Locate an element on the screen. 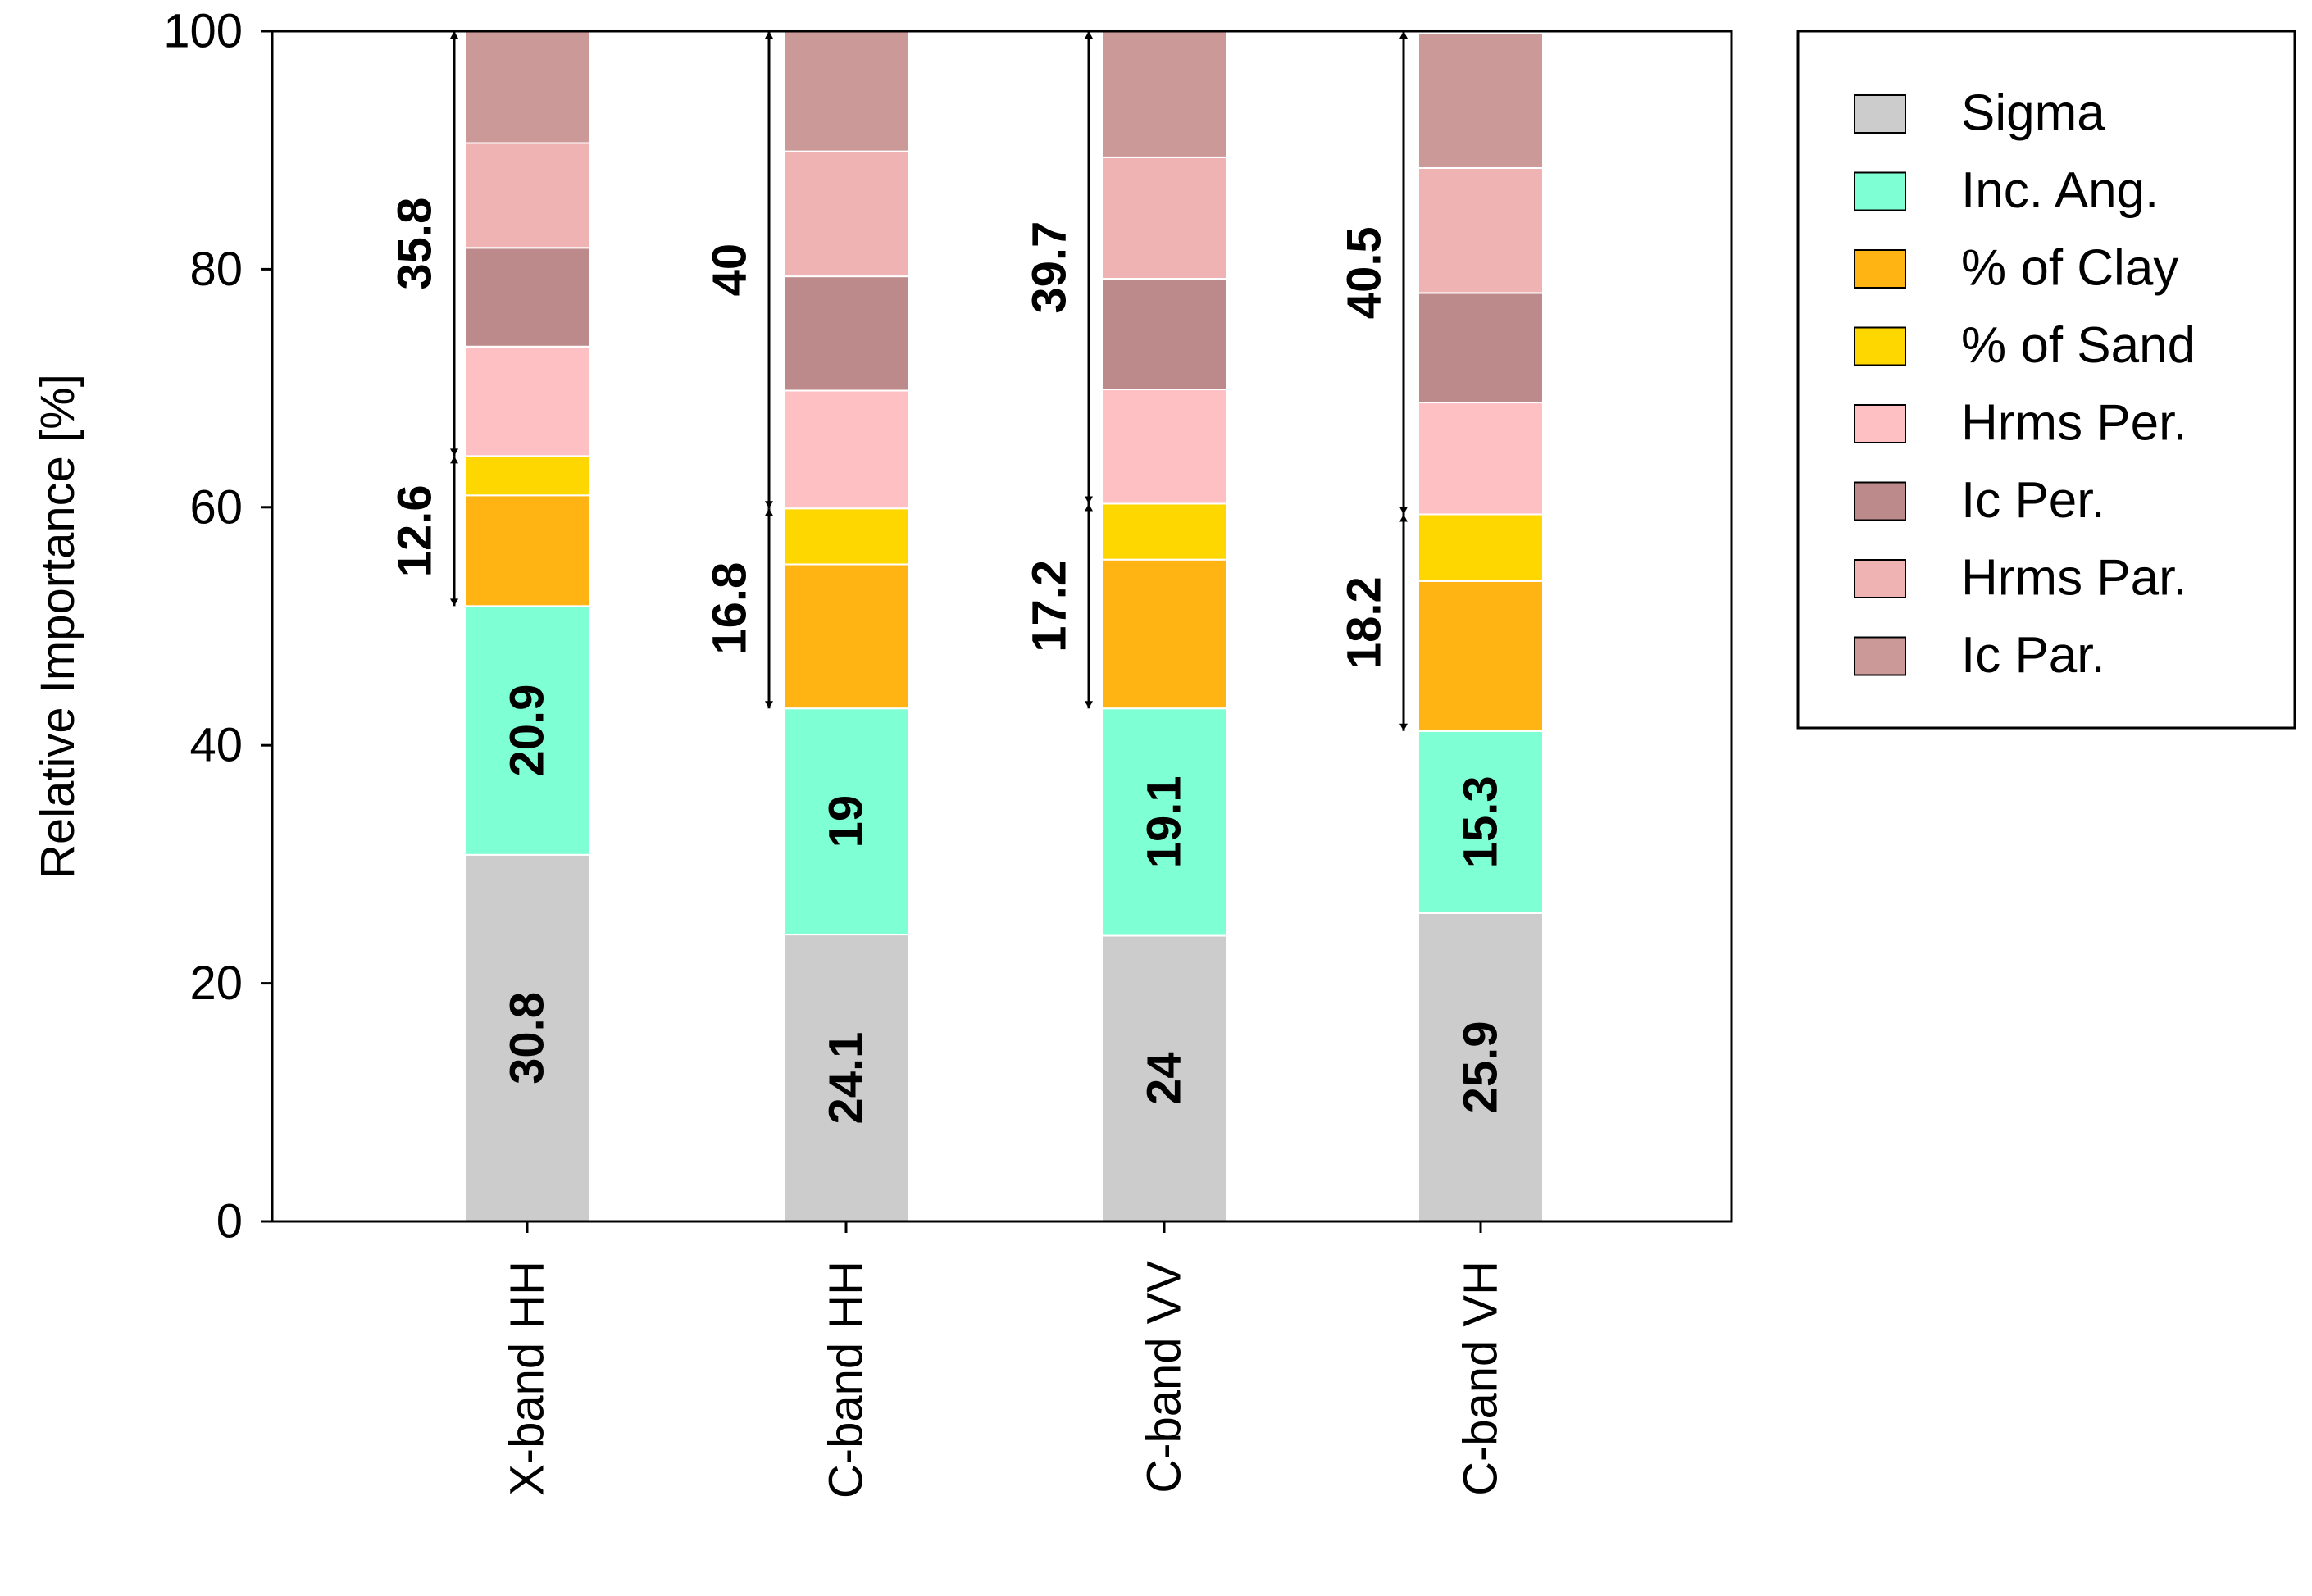 The width and height of the screenshot is (2312, 1596). bar-segment-hrms-per-c-band-vh is located at coordinates (1481, 459).